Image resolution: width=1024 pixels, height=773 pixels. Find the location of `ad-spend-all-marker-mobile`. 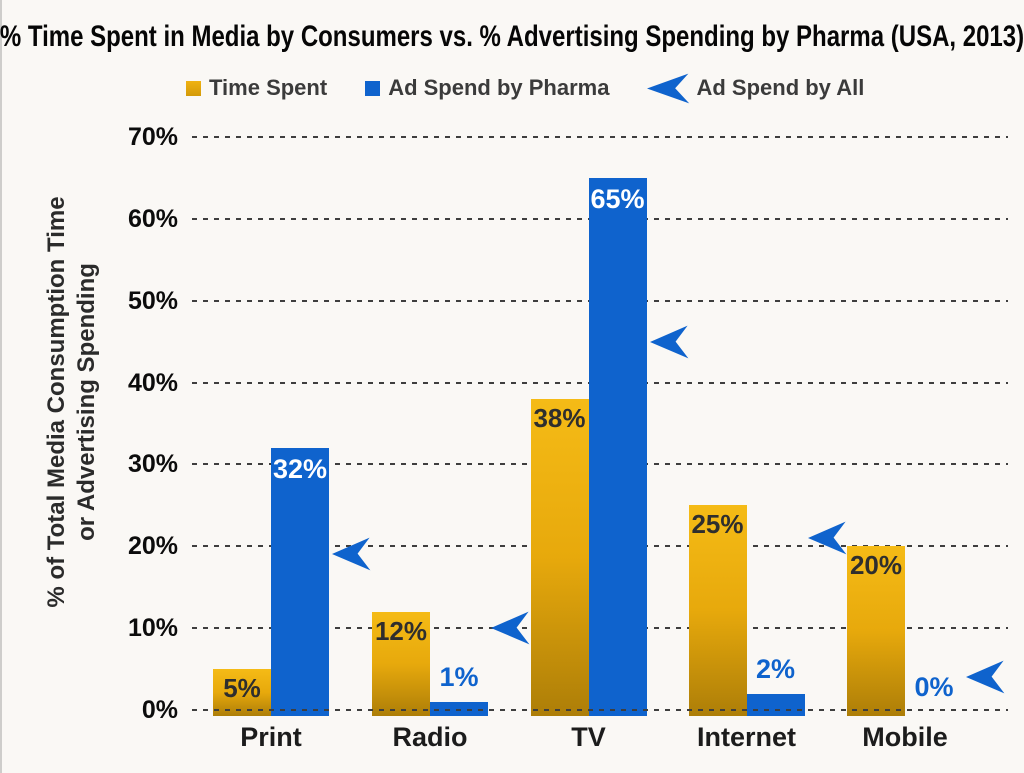

ad-spend-all-marker-mobile is located at coordinates (986, 677).